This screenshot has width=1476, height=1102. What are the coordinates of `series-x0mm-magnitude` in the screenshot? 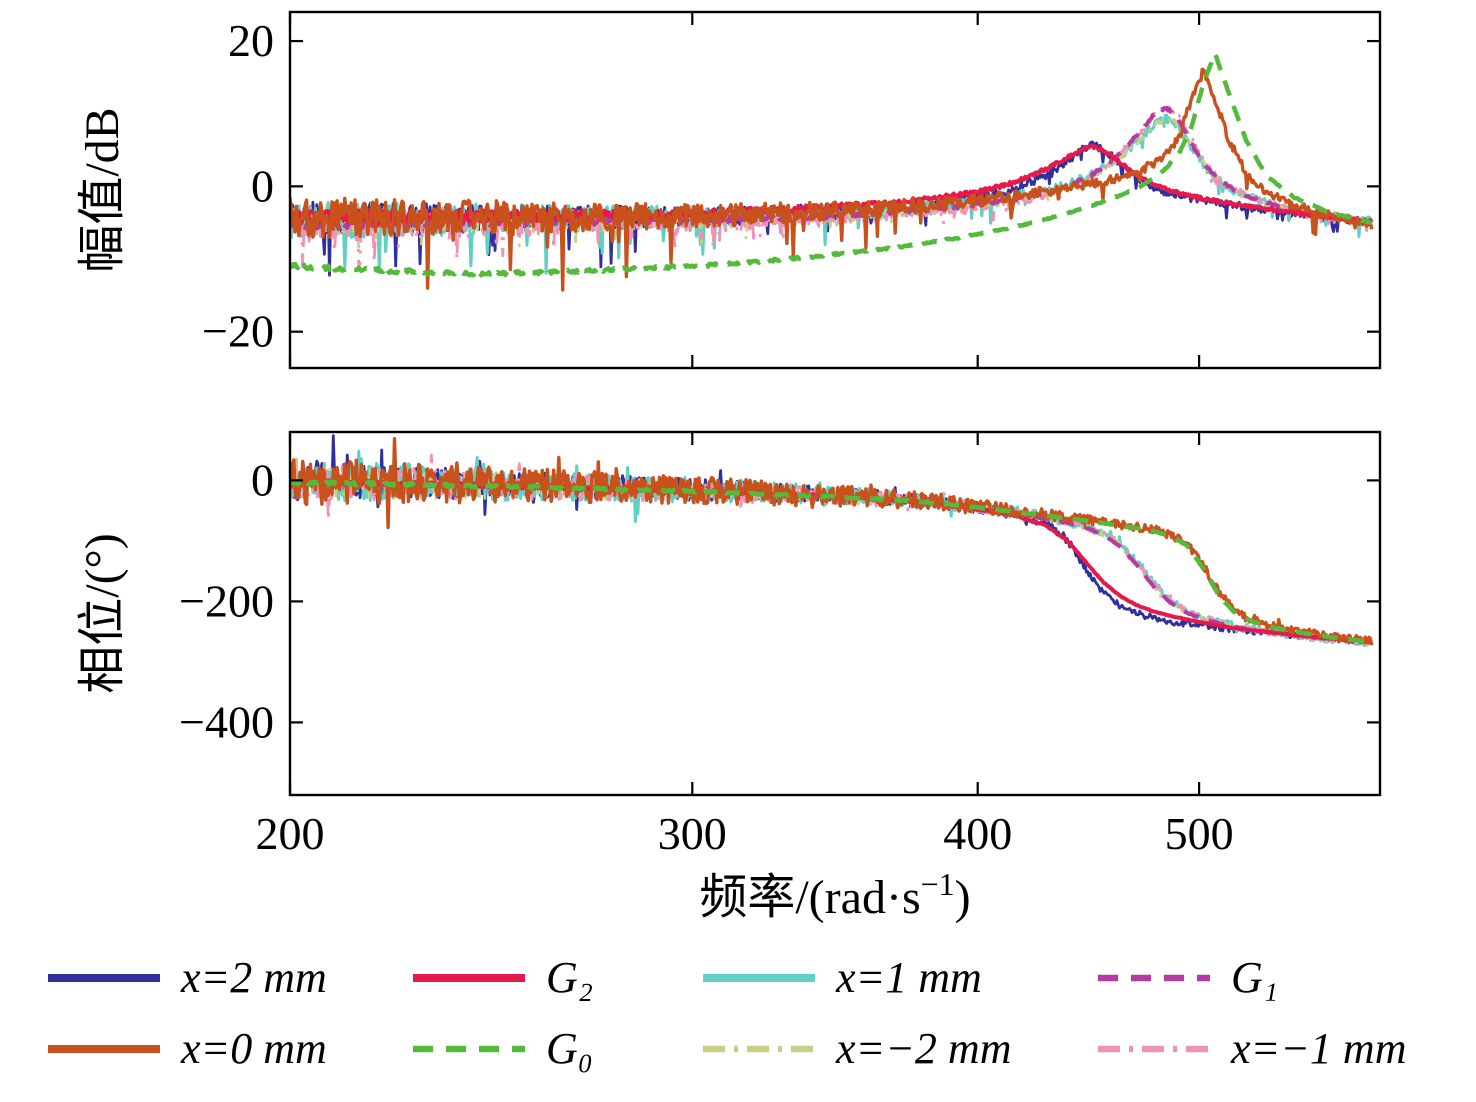 It's located at (832, 179).